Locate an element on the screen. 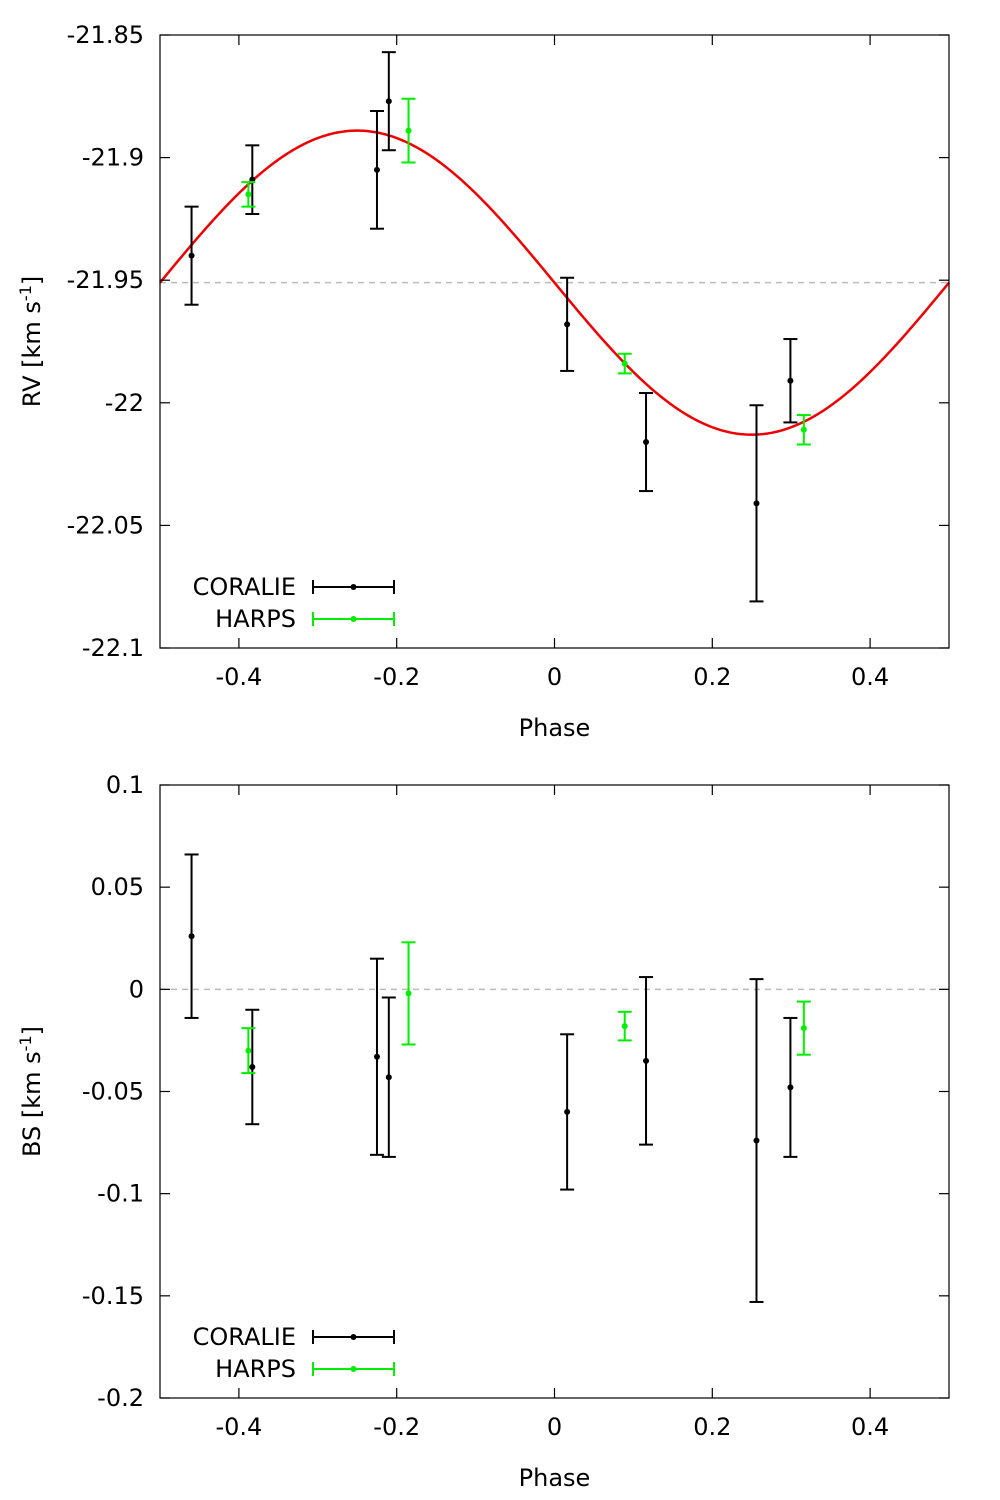 This screenshot has width=1000, height=1500. bs-y-axis-label: BS [km s-1] is located at coordinates (31, 1091).